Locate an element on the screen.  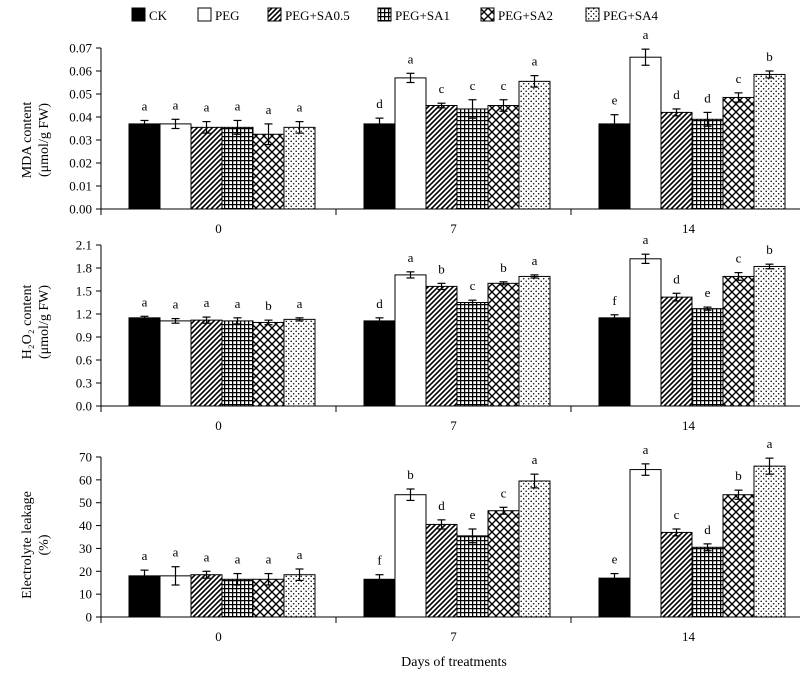
x-tick-label: 14 is located at coordinates (689, 425).